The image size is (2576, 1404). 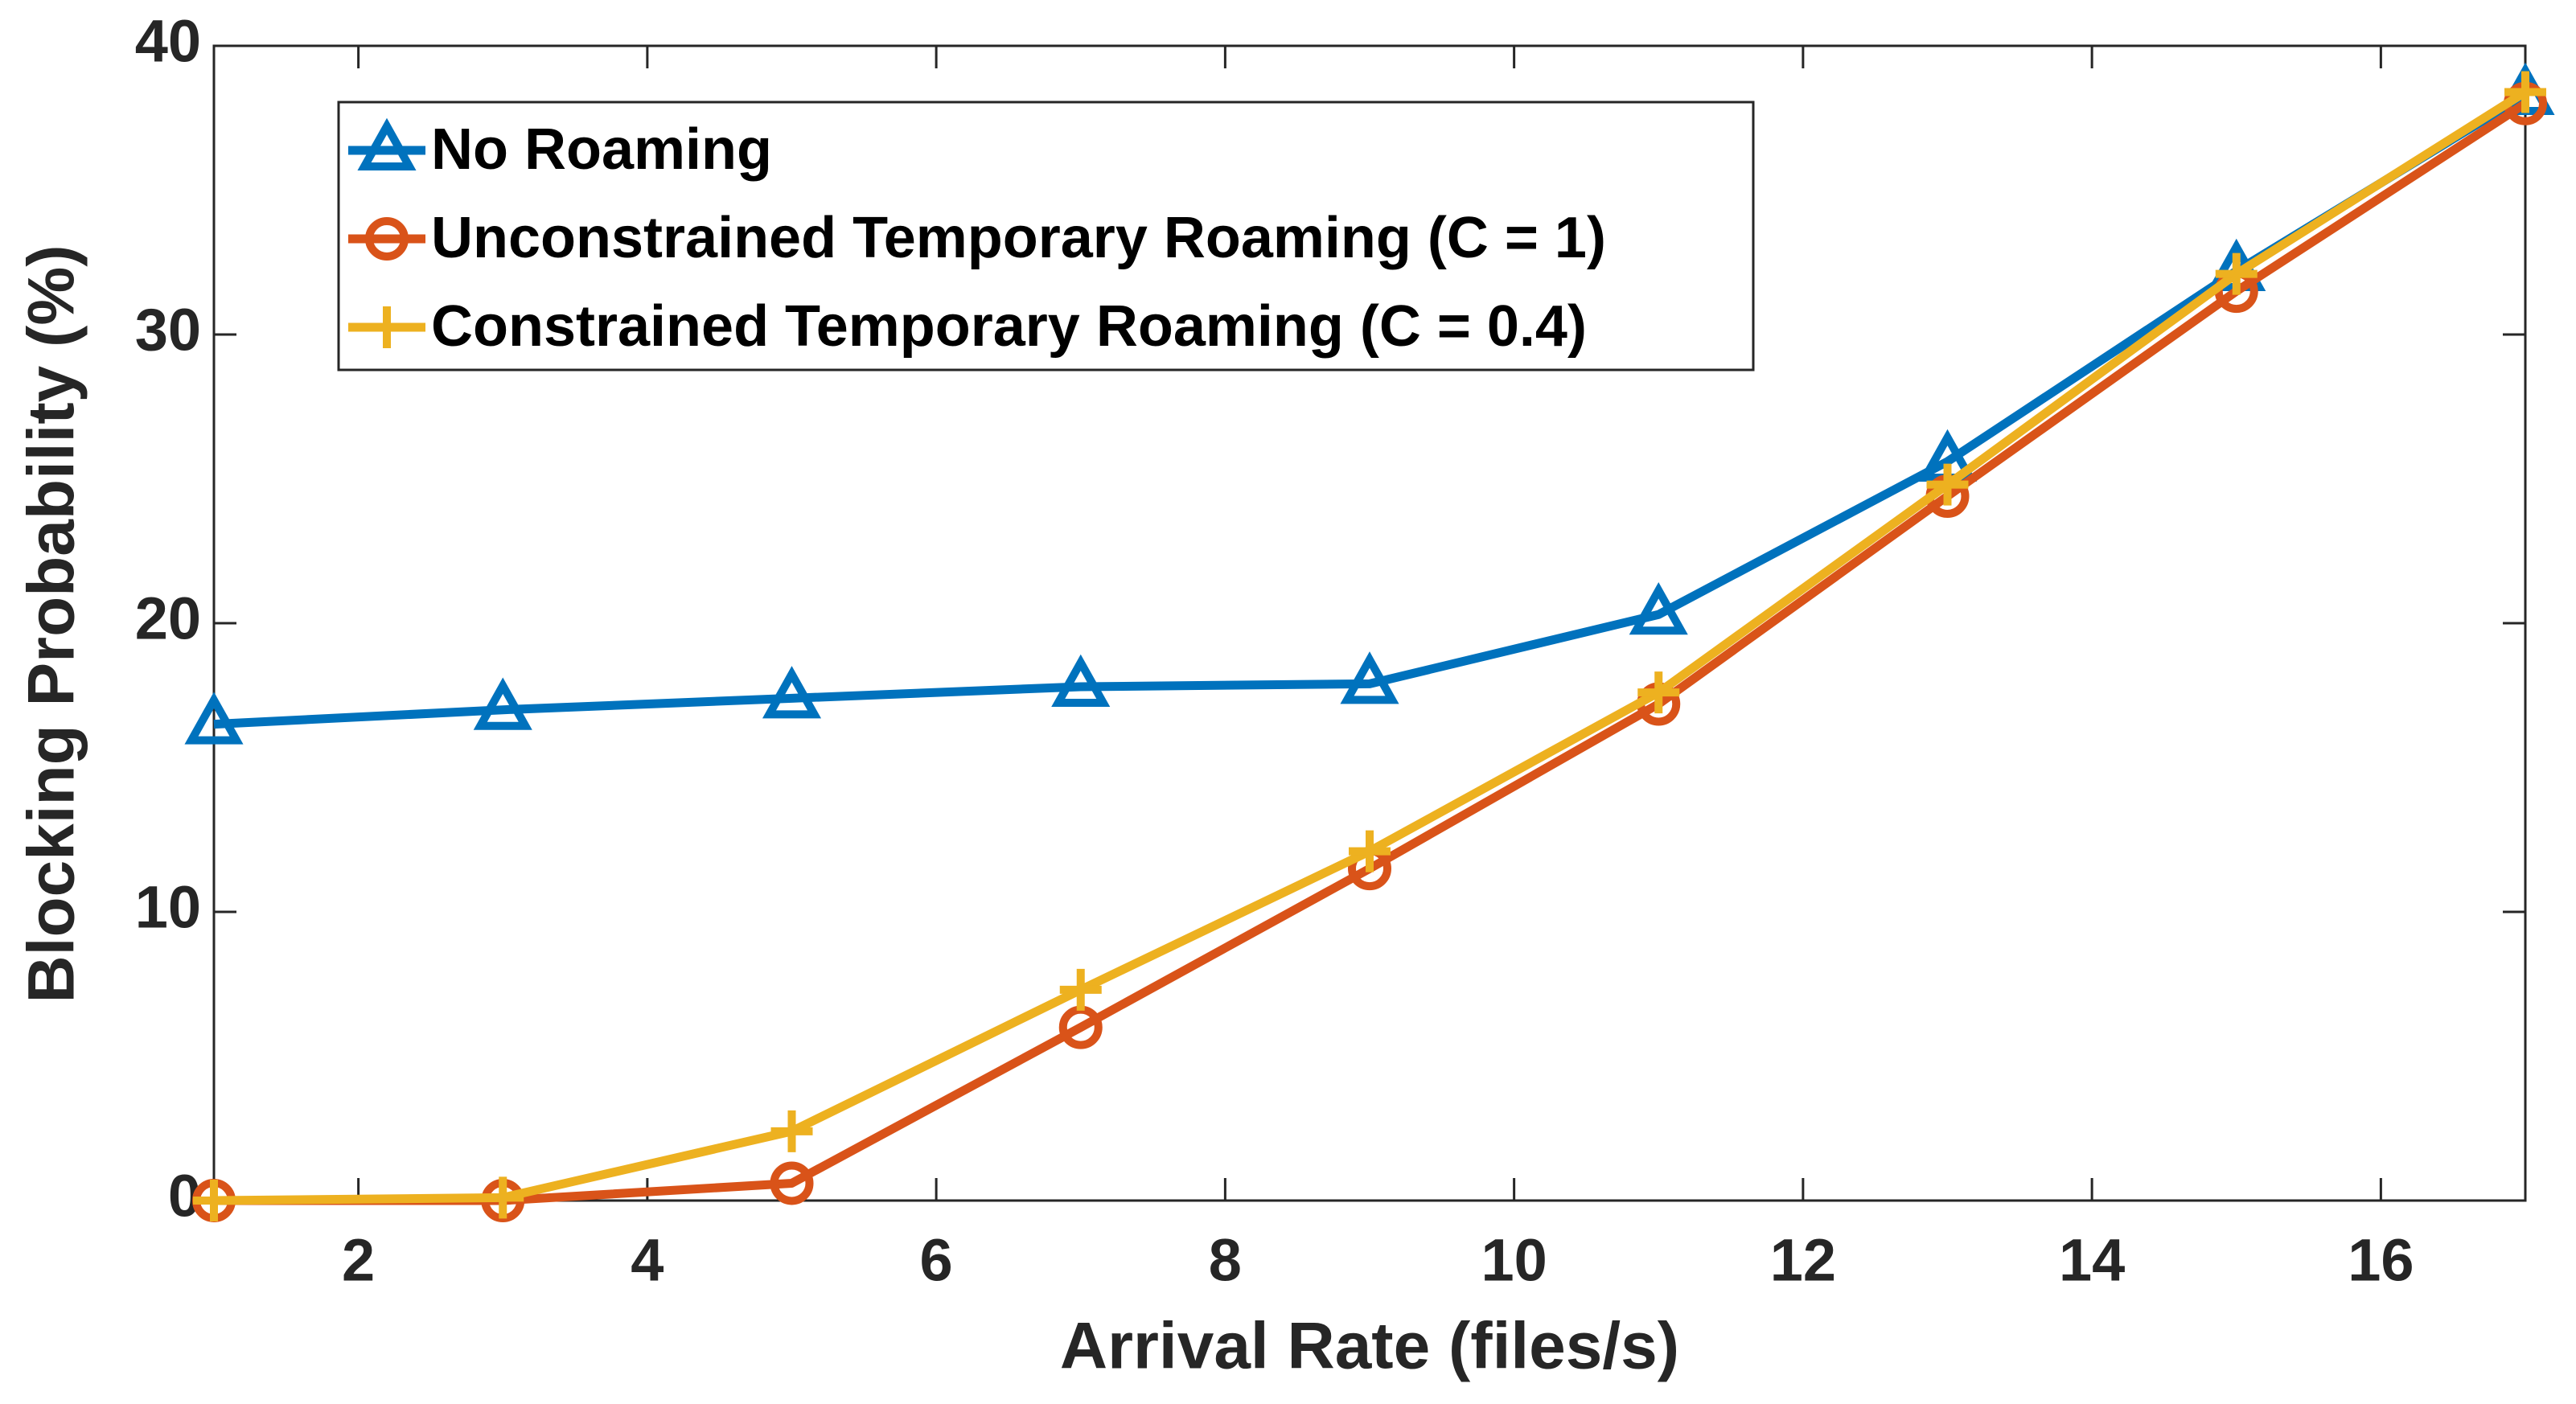 What do you see at coordinates (2092, 1260) in the screenshot?
I see `x-tick-label: 14` at bounding box center [2092, 1260].